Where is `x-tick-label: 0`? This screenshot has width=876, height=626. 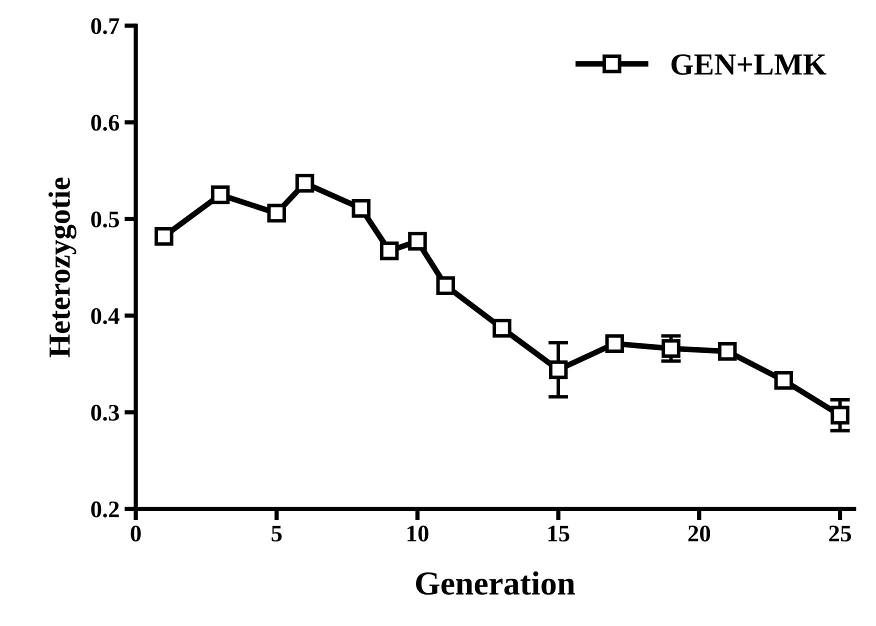
x-tick-label: 0 is located at coordinates (135, 534).